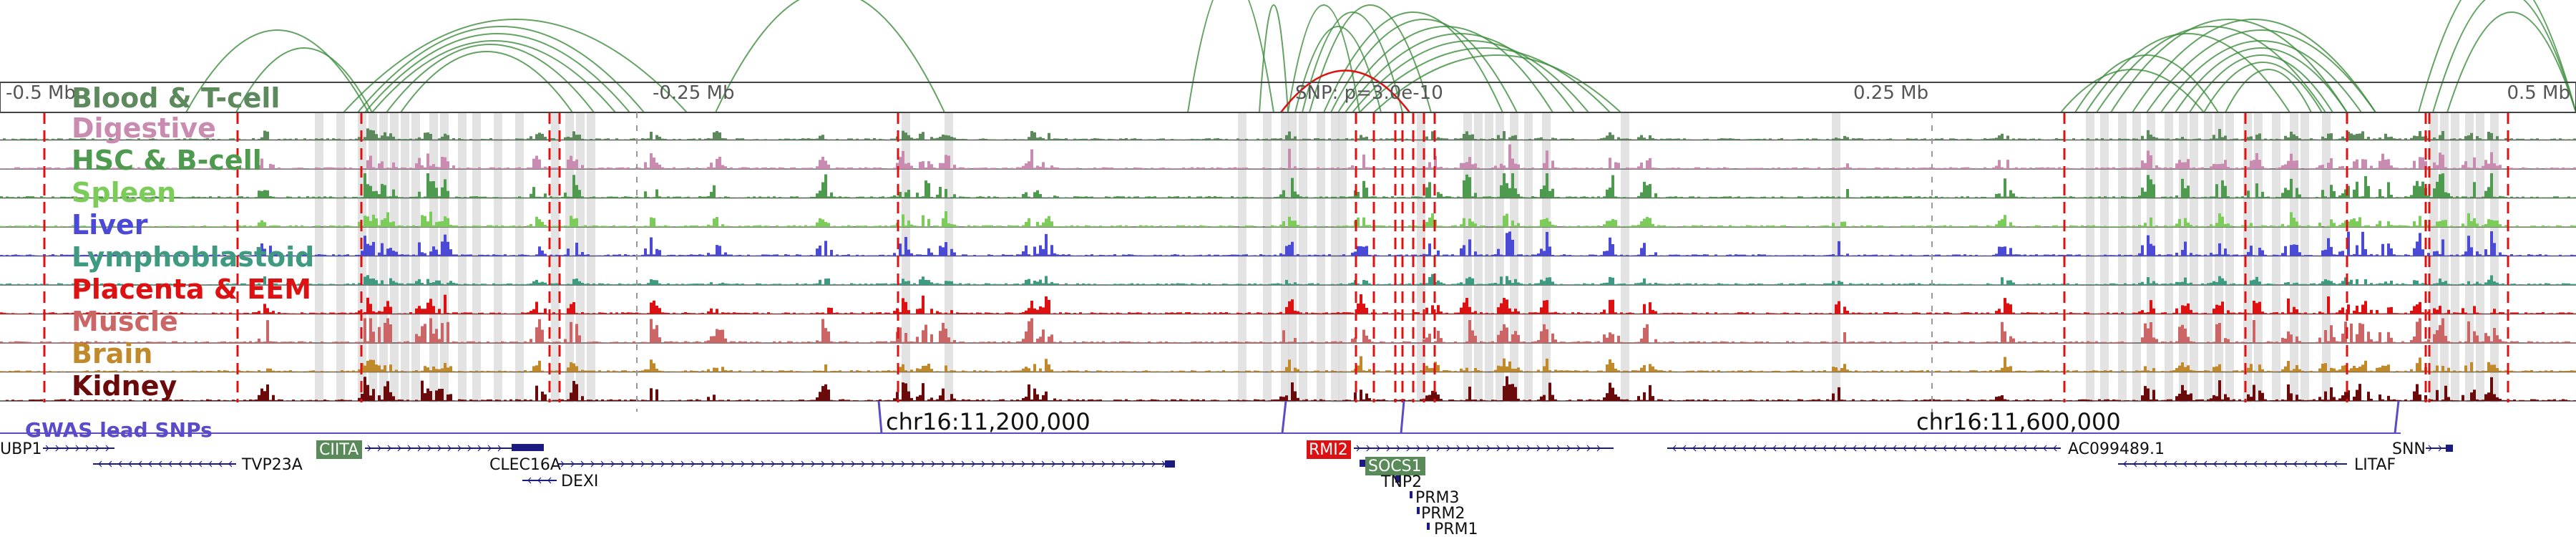 This screenshot has width=2576, height=537. What do you see at coordinates (528, 447) in the screenshot?
I see `gene-exon` at bounding box center [528, 447].